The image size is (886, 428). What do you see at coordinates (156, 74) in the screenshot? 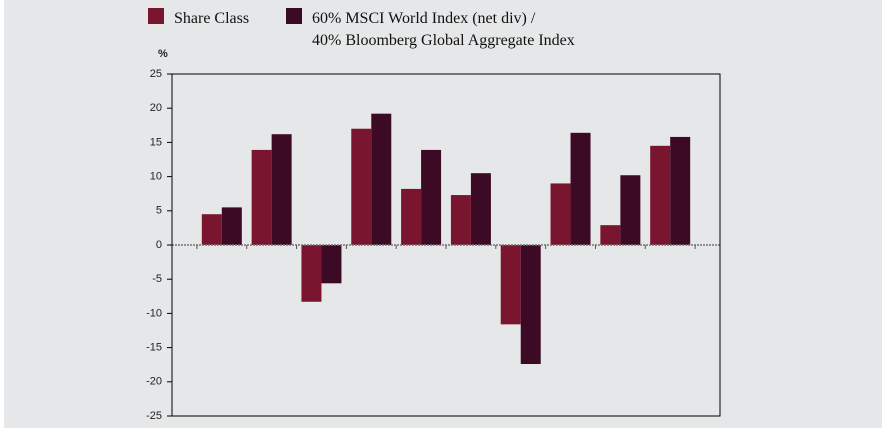
I see `y-tick-label: 25` at bounding box center [156, 74].